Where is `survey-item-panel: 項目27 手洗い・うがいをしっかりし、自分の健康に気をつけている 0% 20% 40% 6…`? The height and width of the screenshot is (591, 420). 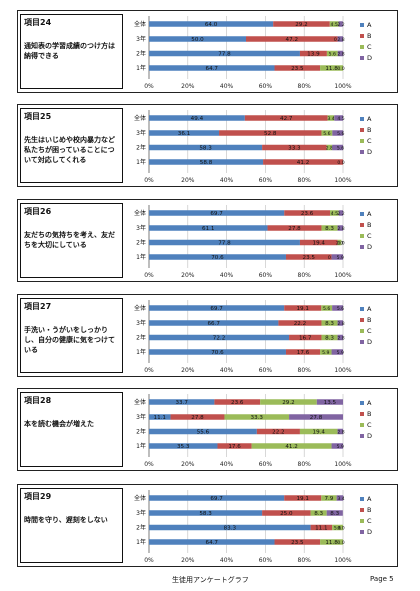 survey-item-panel: 項目27 手洗い・うがいをしっかりし、自分の健康に気をつけている 0% 20% 40% 6… is located at coordinates (207, 335).